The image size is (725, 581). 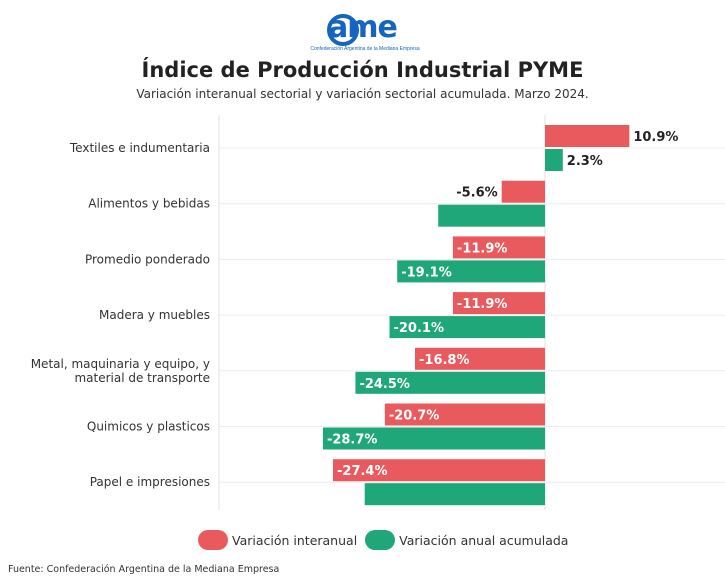 What do you see at coordinates (295, 540) in the screenshot?
I see `legend-label-interanual: Variación interanual` at bounding box center [295, 540].